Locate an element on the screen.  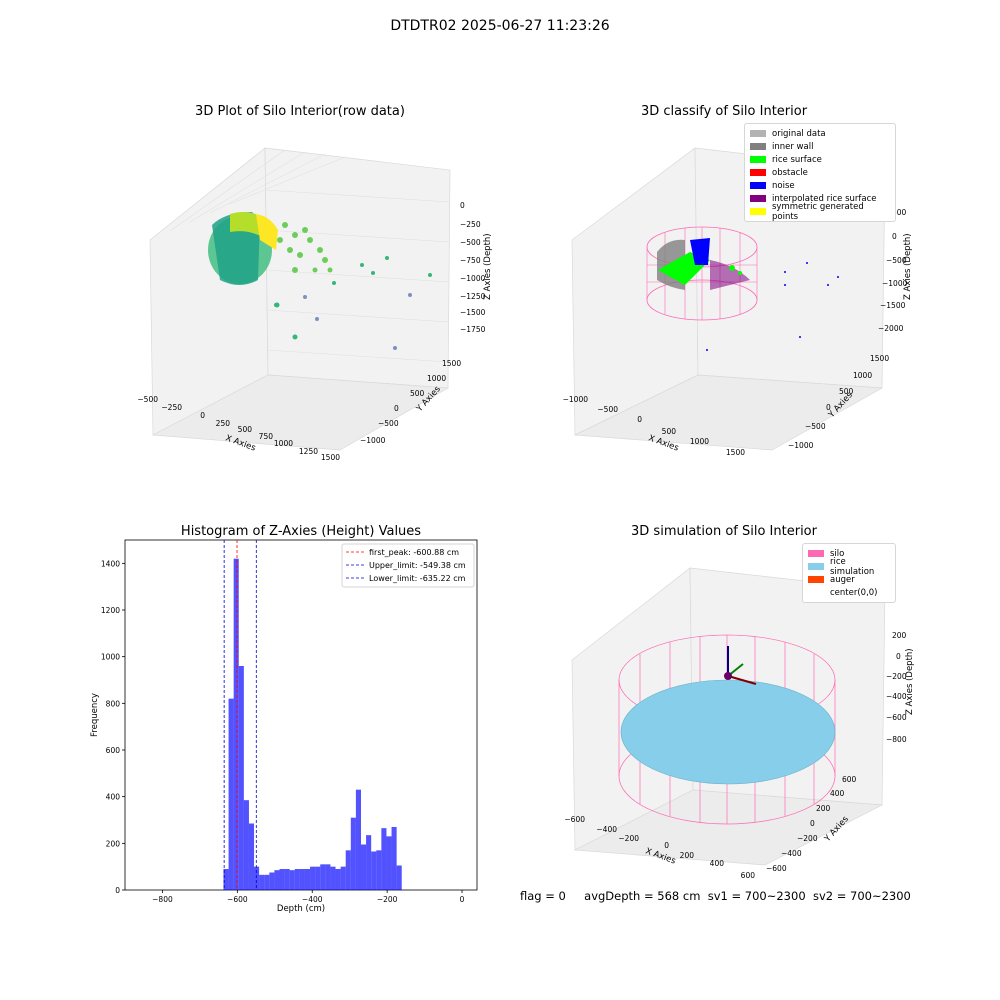
y-tick-label: 600 is located at coordinates (113, 750).